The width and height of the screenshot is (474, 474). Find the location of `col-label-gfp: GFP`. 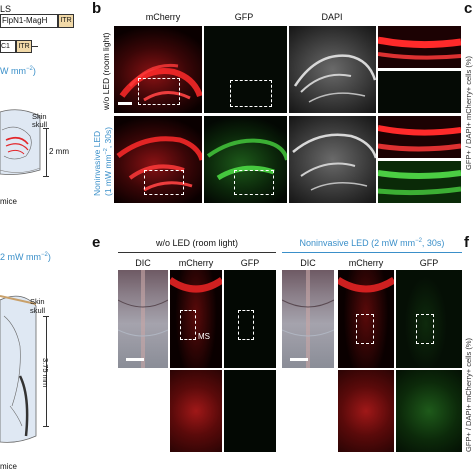

col-label-gfp: GFP is located at coordinates (244, 17).